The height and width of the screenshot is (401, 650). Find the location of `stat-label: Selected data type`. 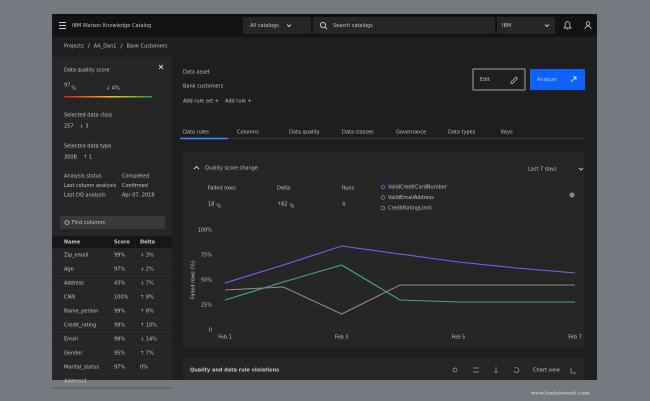

stat-label: Selected data type is located at coordinates (87, 147).